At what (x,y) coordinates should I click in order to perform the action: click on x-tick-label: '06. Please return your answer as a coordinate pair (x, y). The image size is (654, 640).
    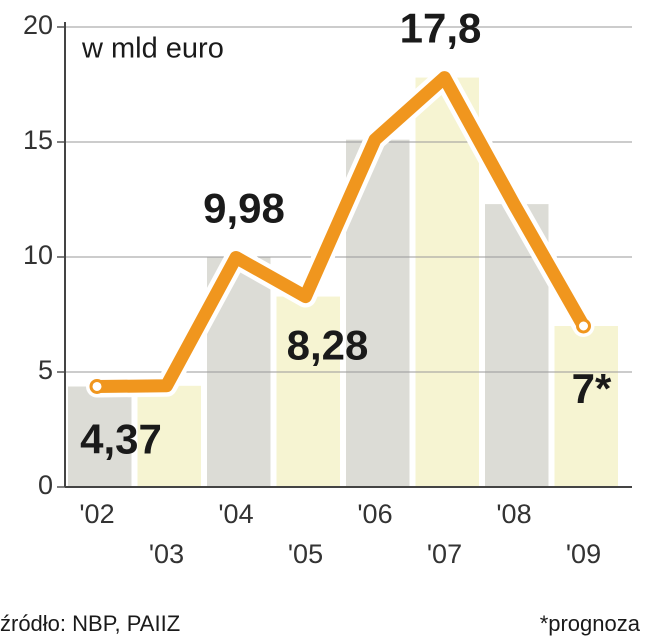
    Looking at the image, I should click on (374, 514).